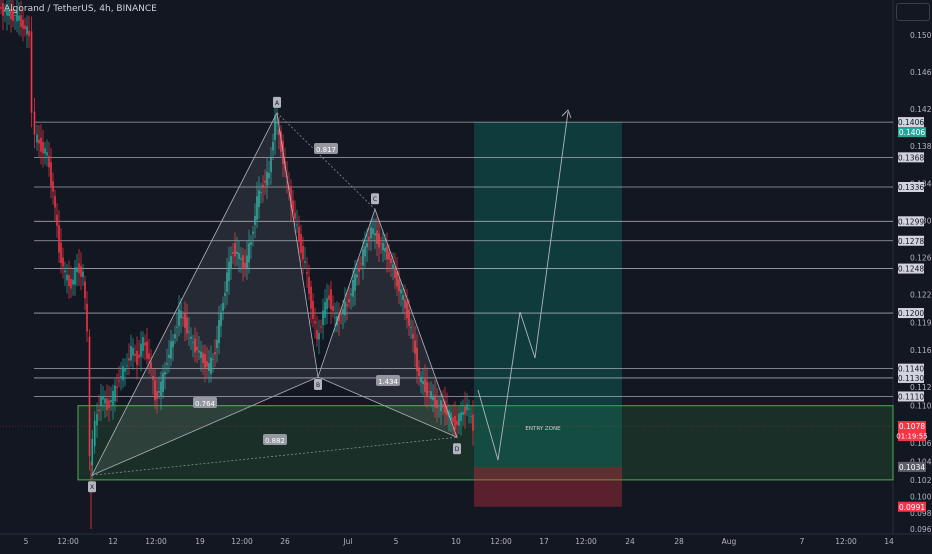 The width and height of the screenshot is (932, 554). Describe the element at coordinates (456, 541) in the screenshot. I see `x-tick-label: 10` at that location.